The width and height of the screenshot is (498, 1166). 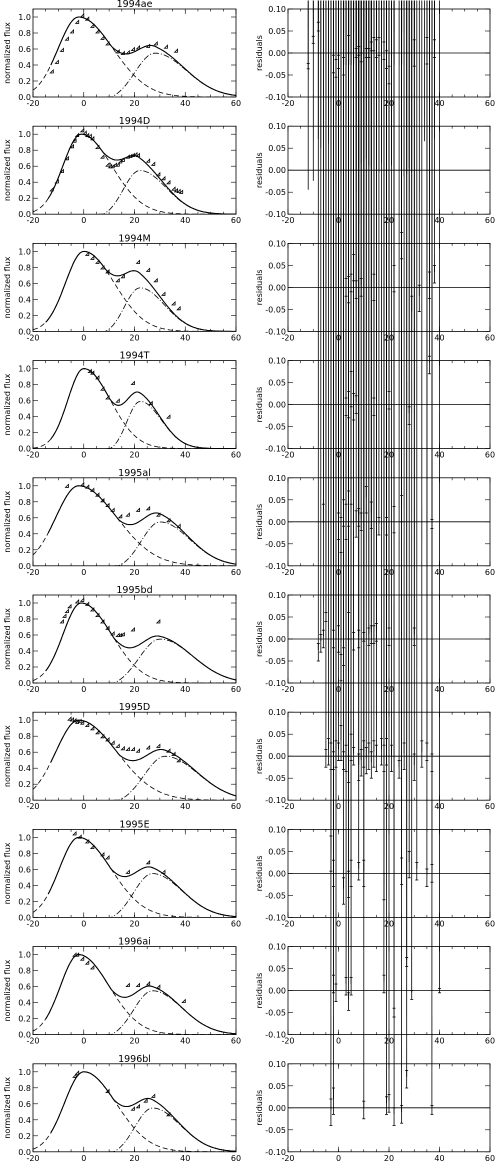 I want to click on panel-title: 1996ai, so click(x=134, y=942).